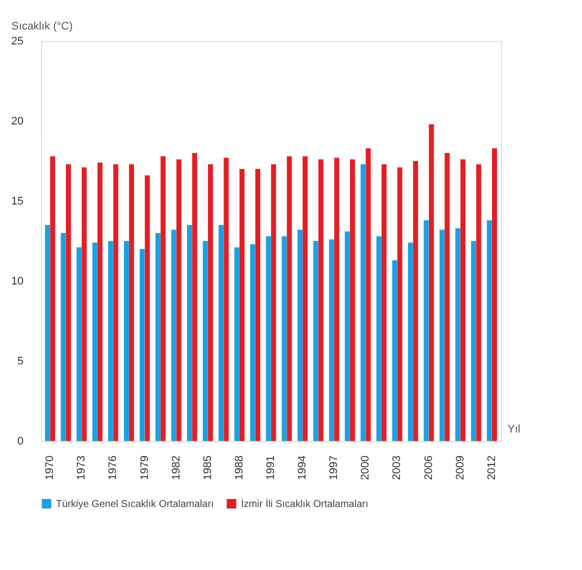 The height and width of the screenshot is (570, 582). What do you see at coordinates (271, 468) in the screenshot?
I see `x-tick-label: 1991` at bounding box center [271, 468].